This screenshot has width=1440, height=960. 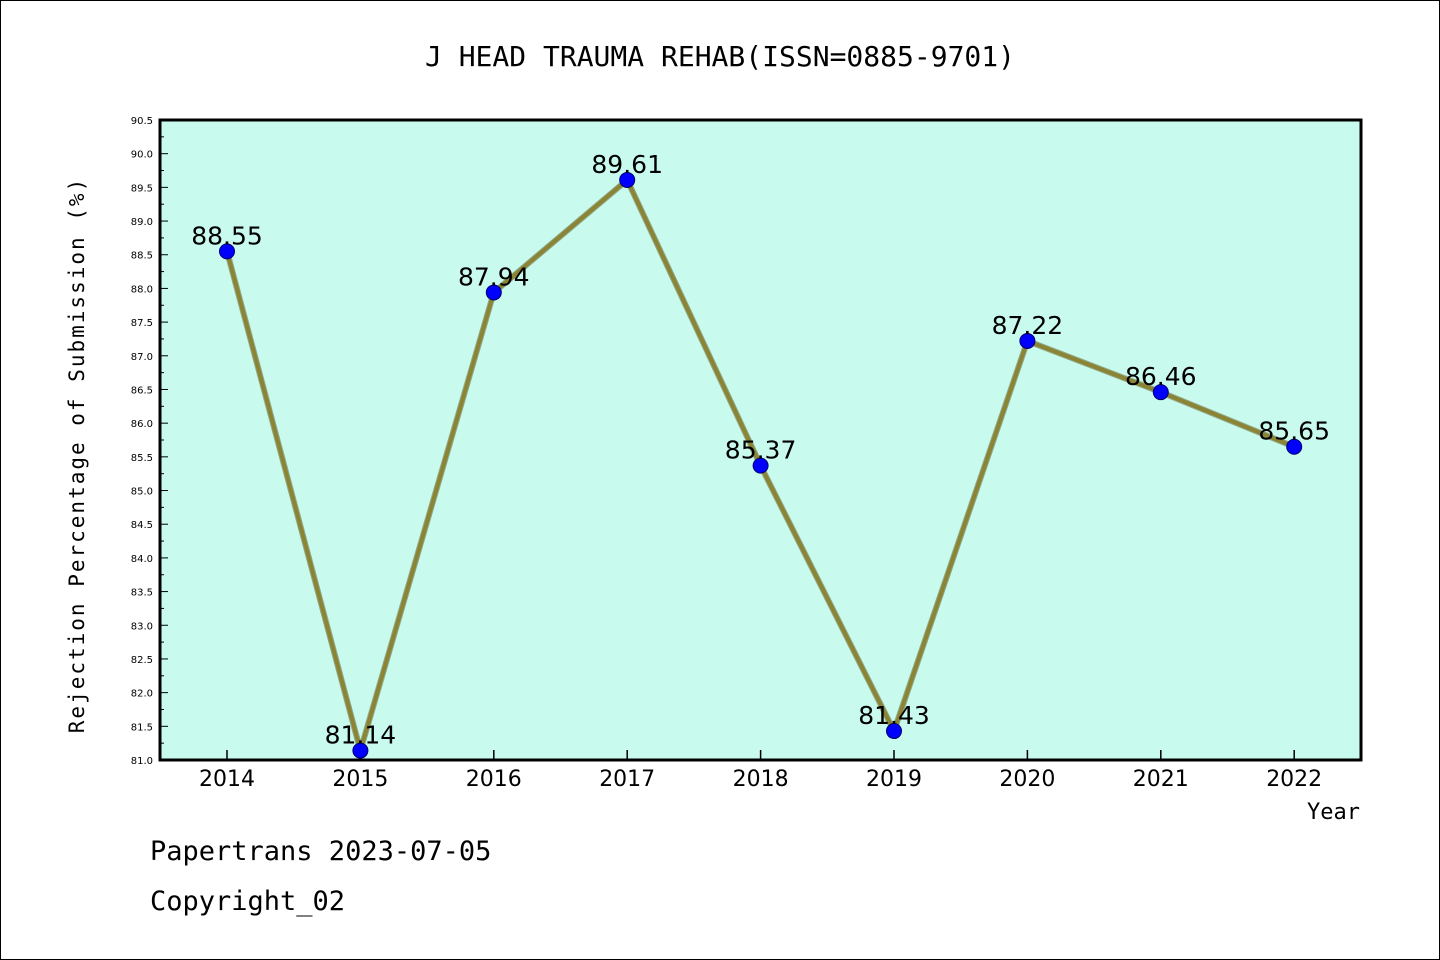 I want to click on data-label: 85.65, so click(x=1294, y=431).